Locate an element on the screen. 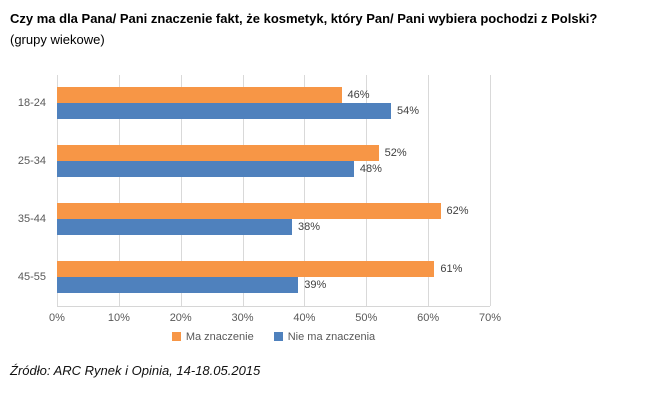 Image resolution: width=655 pixels, height=401 pixels. bar-value-label: 38% is located at coordinates (309, 226).